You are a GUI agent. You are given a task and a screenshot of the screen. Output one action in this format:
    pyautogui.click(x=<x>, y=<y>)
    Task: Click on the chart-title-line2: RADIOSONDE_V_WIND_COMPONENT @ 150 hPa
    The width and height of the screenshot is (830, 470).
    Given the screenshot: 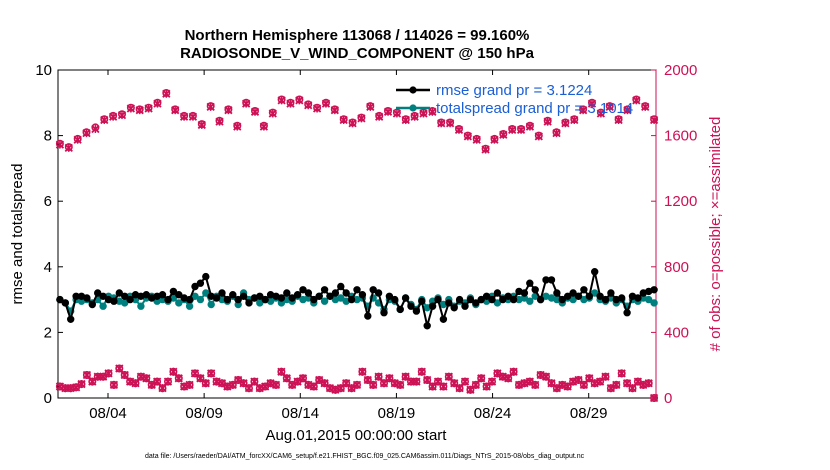 What is the action you would take?
    pyautogui.click(x=357, y=53)
    